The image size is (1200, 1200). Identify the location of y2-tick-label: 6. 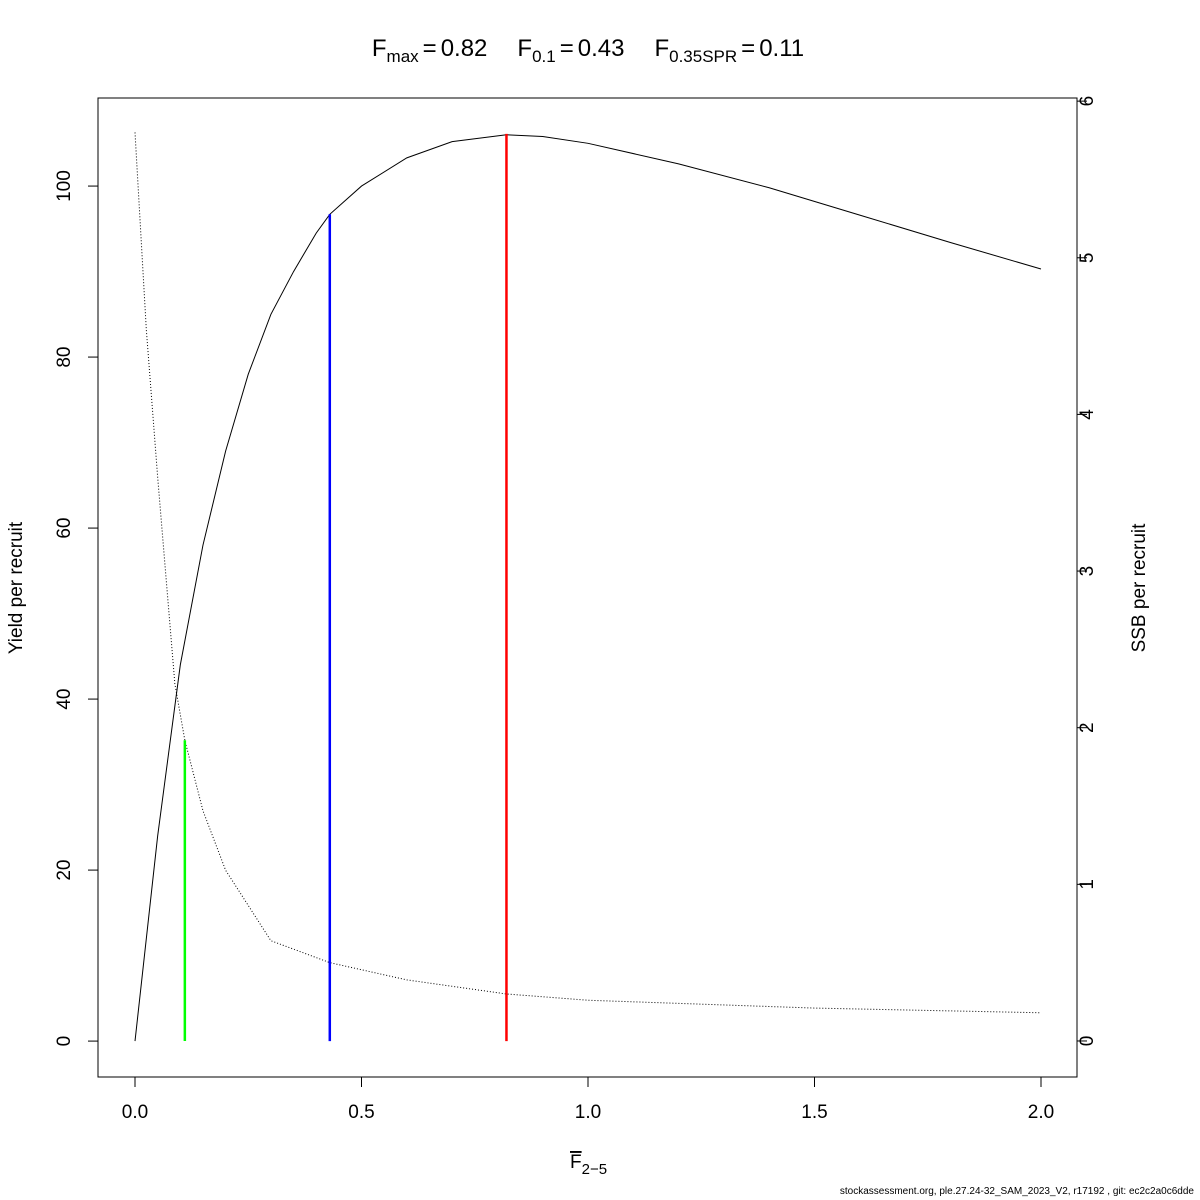
(1087, 101).